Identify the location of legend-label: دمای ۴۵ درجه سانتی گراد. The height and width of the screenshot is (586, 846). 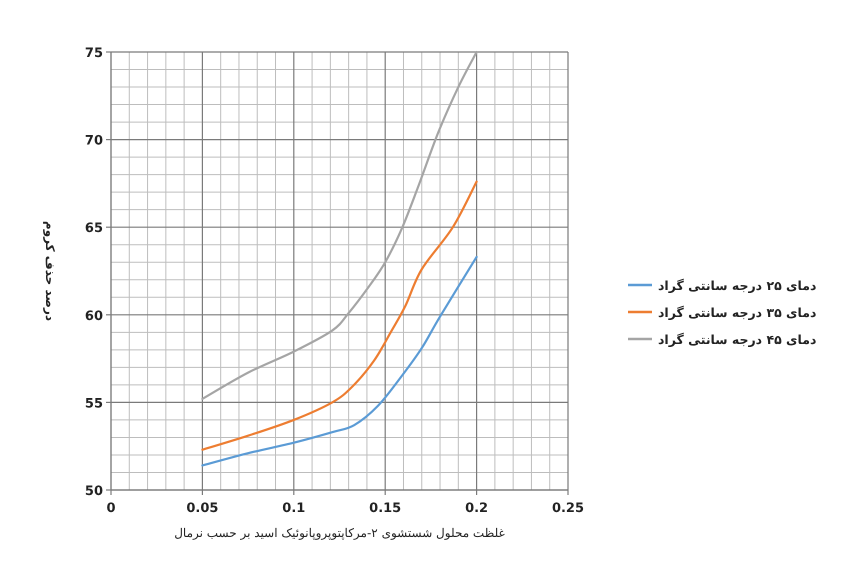
(737, 340).